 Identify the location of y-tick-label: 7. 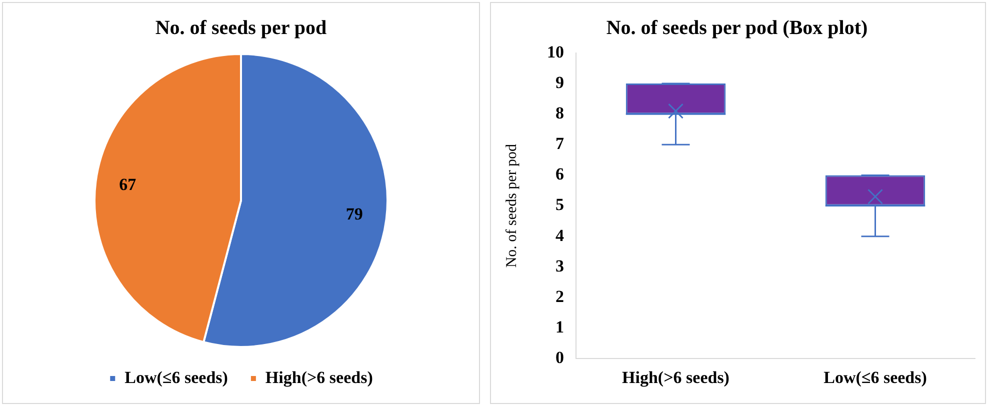
(560, 144).